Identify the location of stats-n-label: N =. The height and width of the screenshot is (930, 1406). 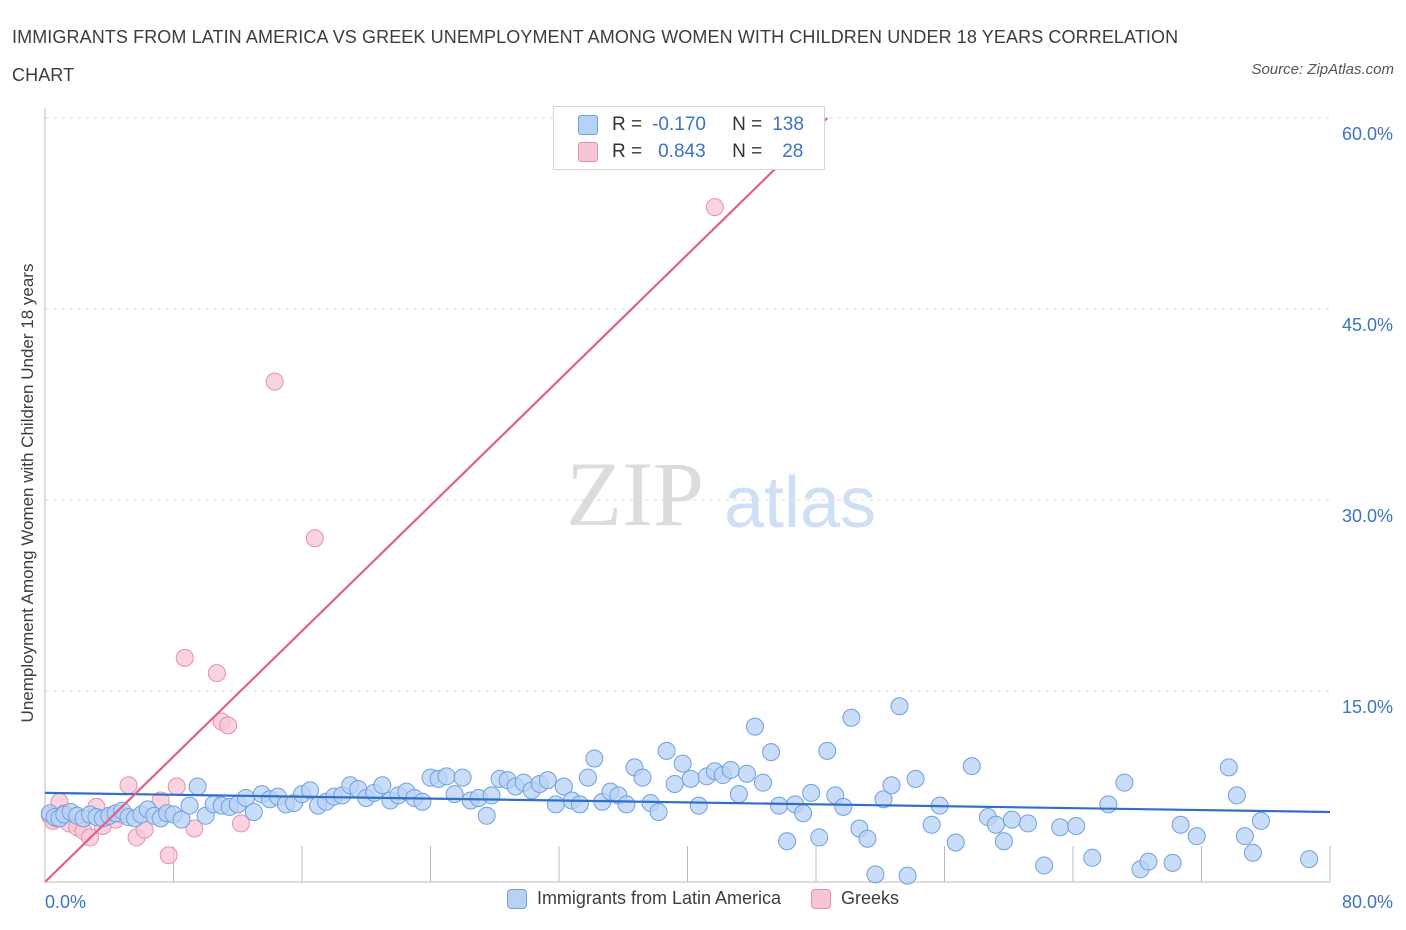
(747, 151).